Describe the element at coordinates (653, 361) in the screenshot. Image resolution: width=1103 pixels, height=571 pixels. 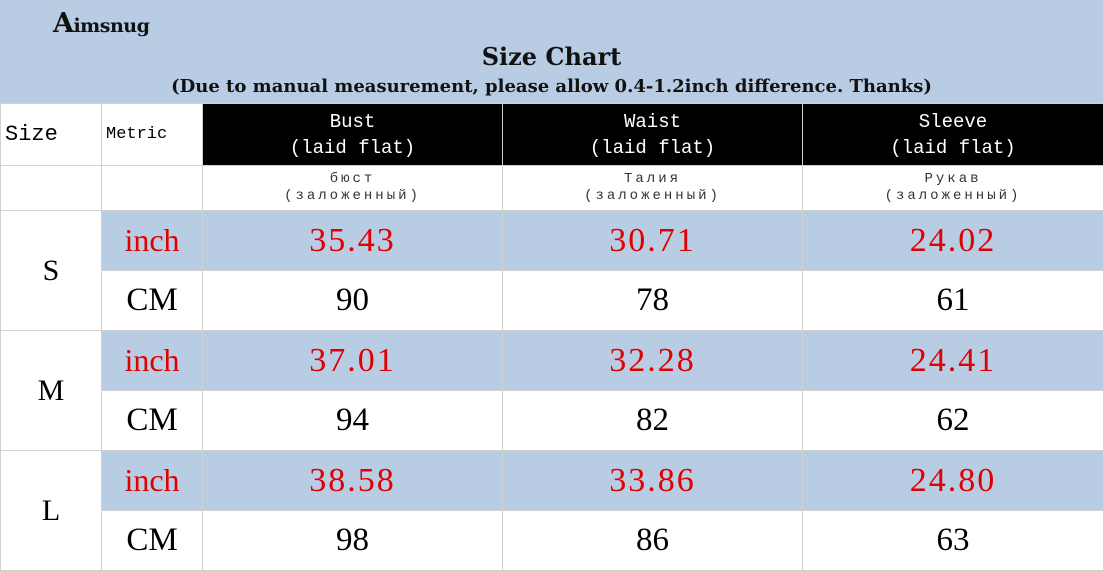
I see `inch-value: 32.28` at that location.